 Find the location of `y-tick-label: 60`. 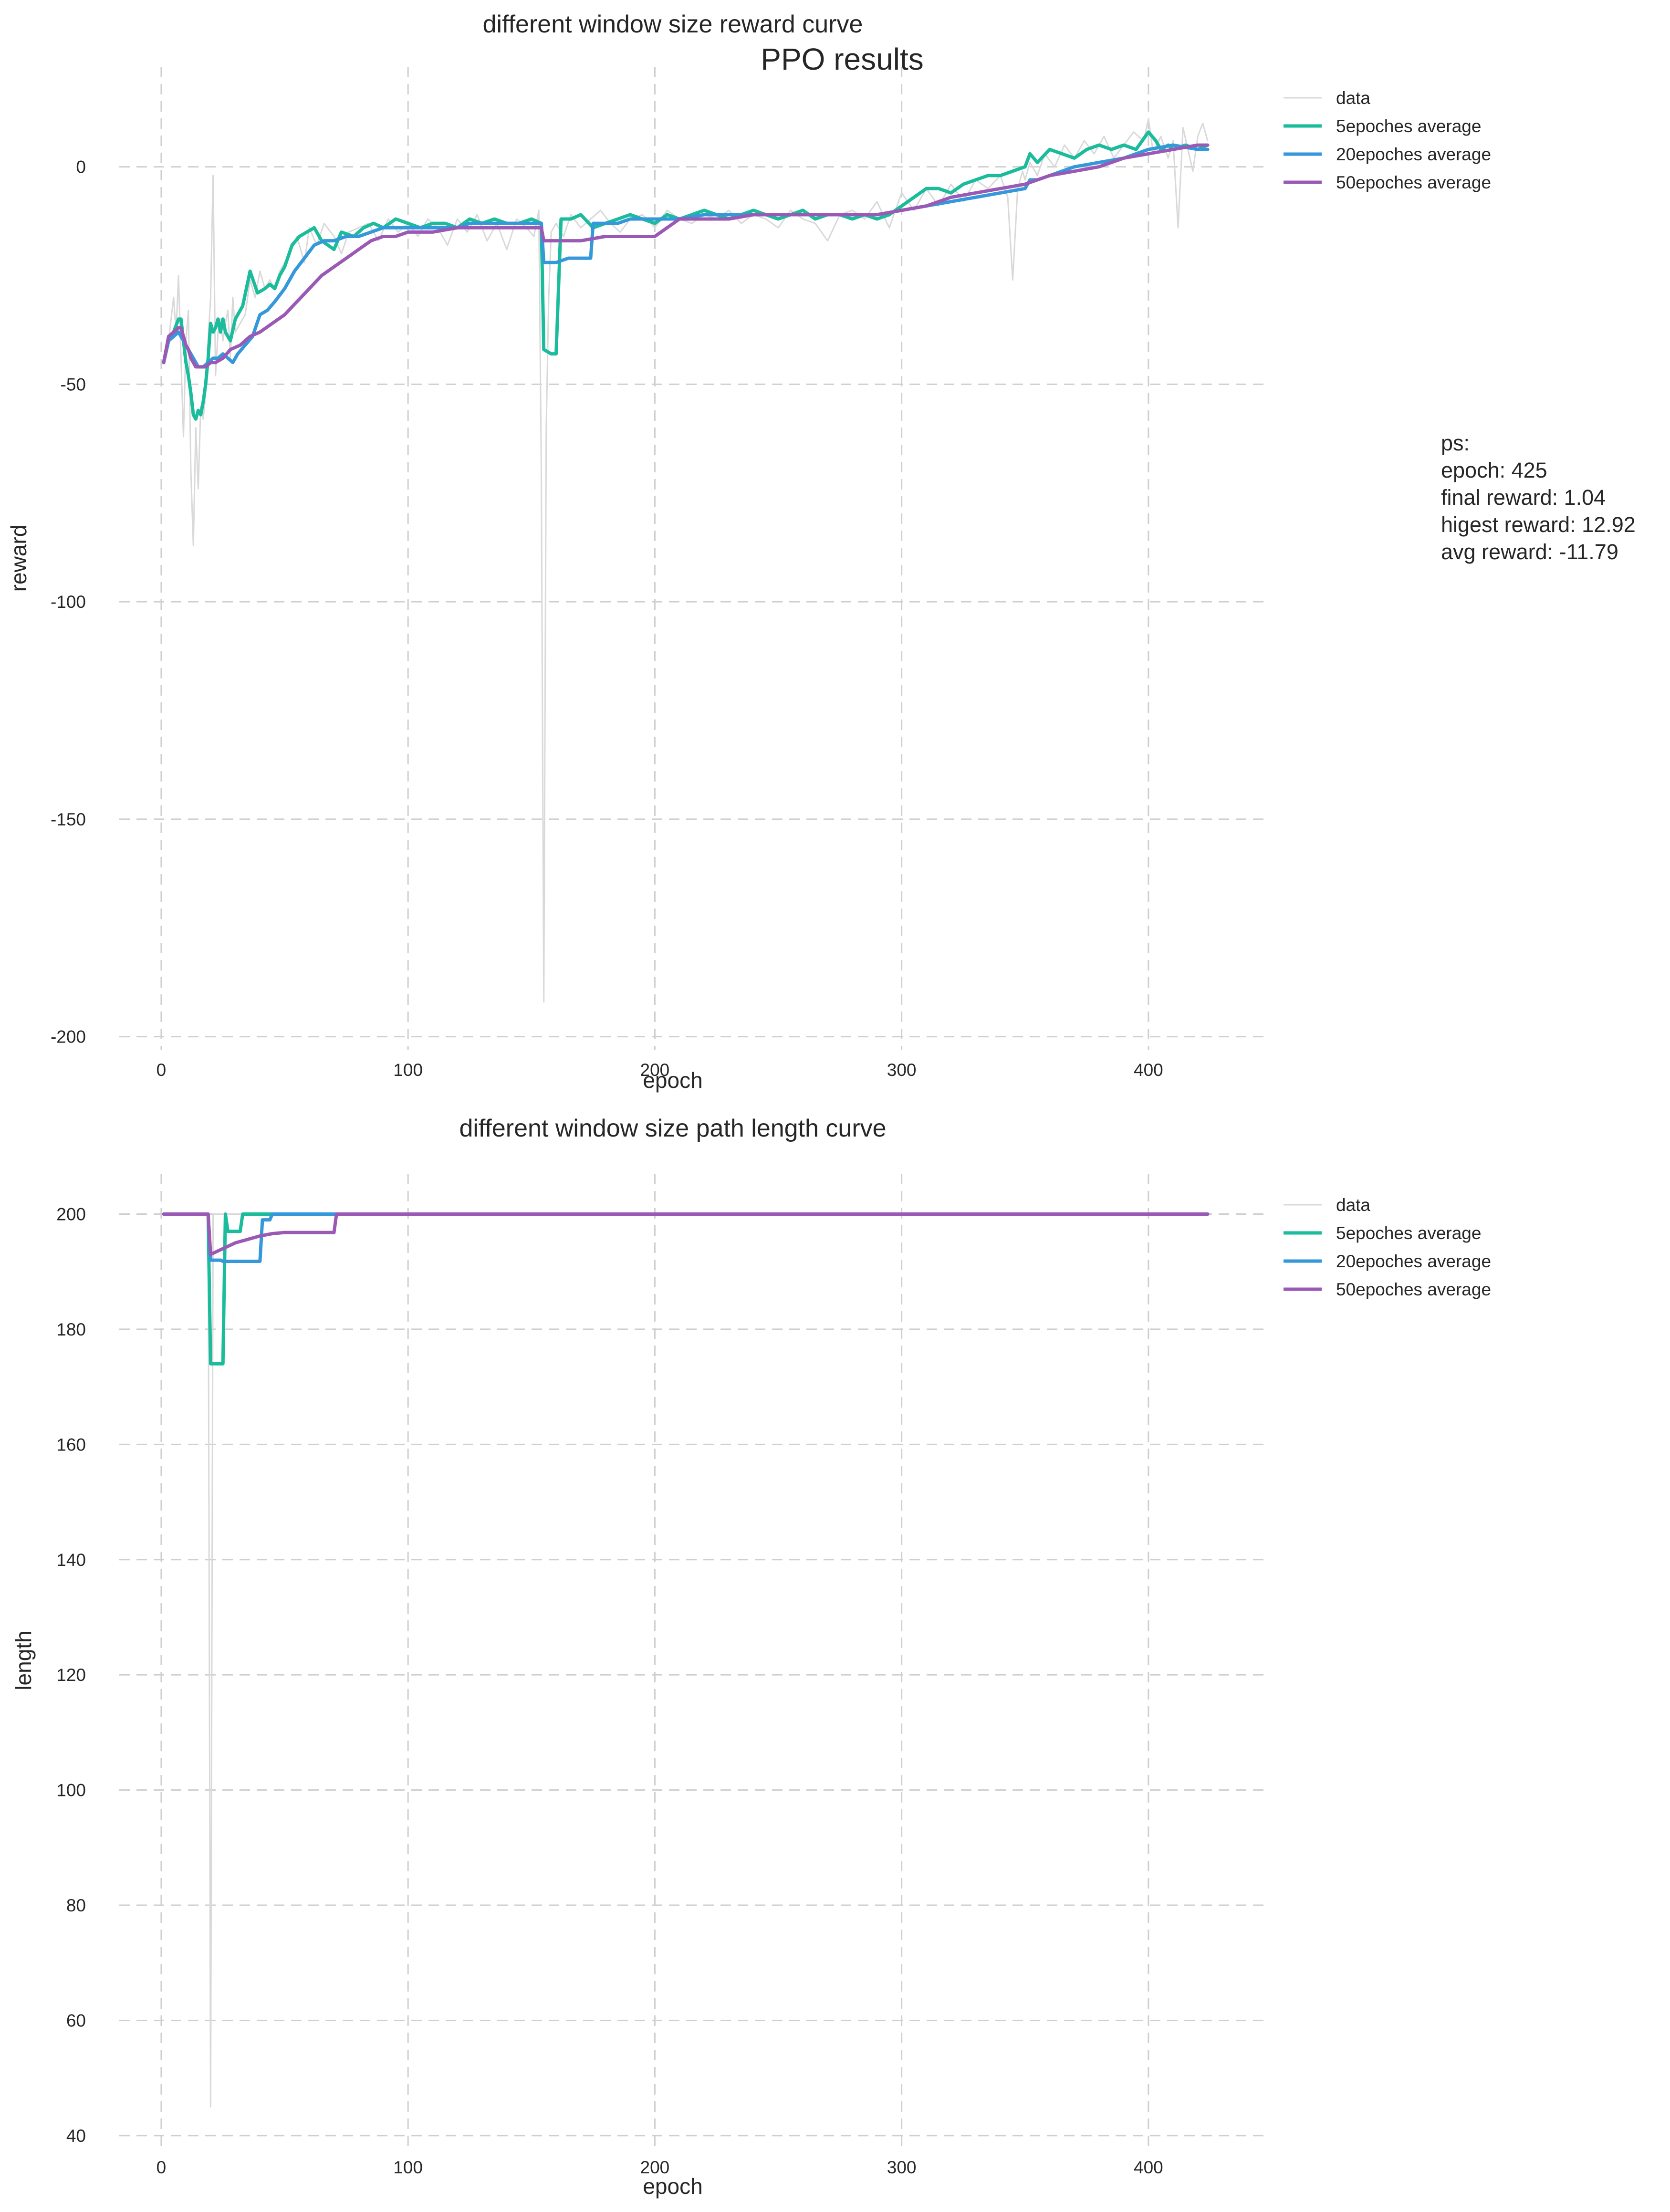

y-tick-label: 60 is located at coordinates (76, 2021).